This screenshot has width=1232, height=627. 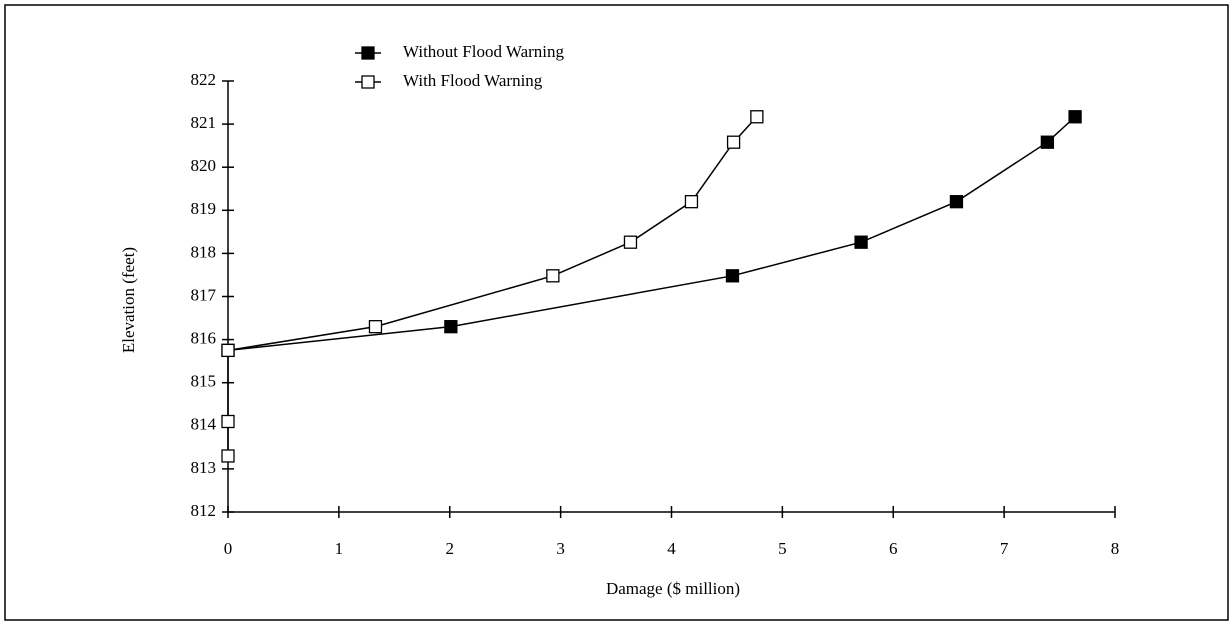 I want to click on x-axis-label: Damage ($ million), so click(x=673, y=588).